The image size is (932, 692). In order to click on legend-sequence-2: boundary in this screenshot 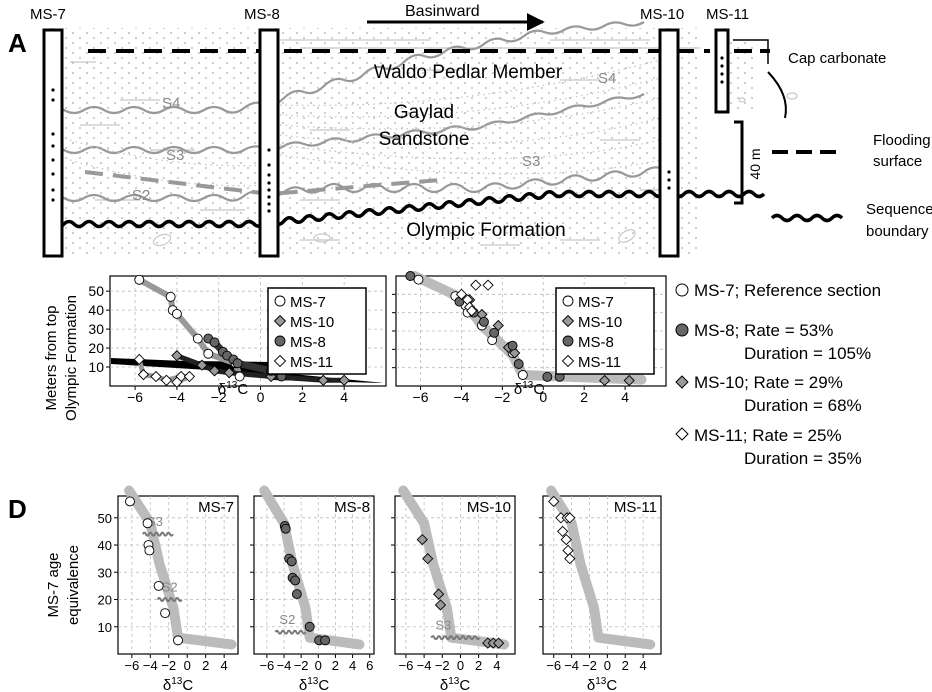, I will do `click(897, 231)`.